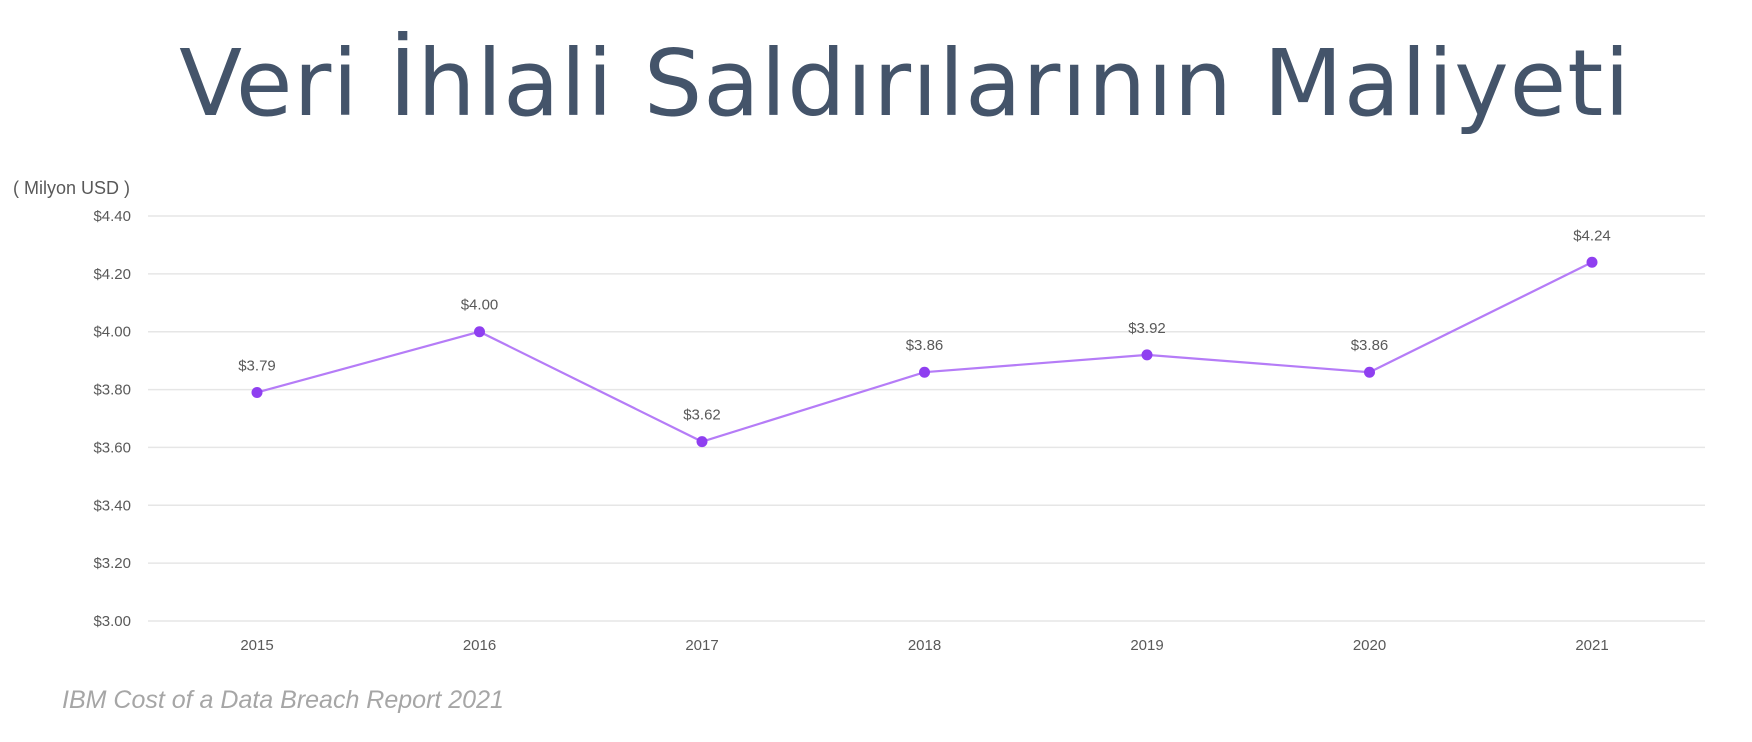  What do you see at coordinates (257, 365) in the screenshot?
I see `data-label: $3.79` at bounding box center [257, 365].